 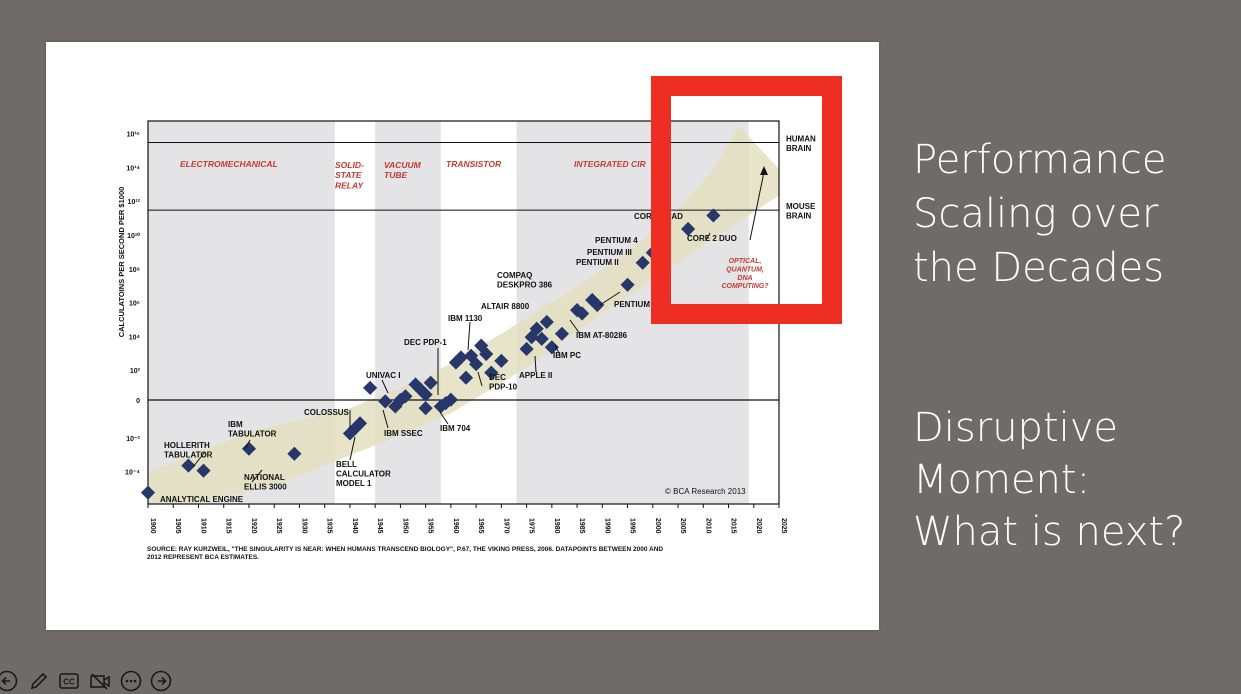 I want to click on subheading-line: Moment:, so click(x=1002, y=480).